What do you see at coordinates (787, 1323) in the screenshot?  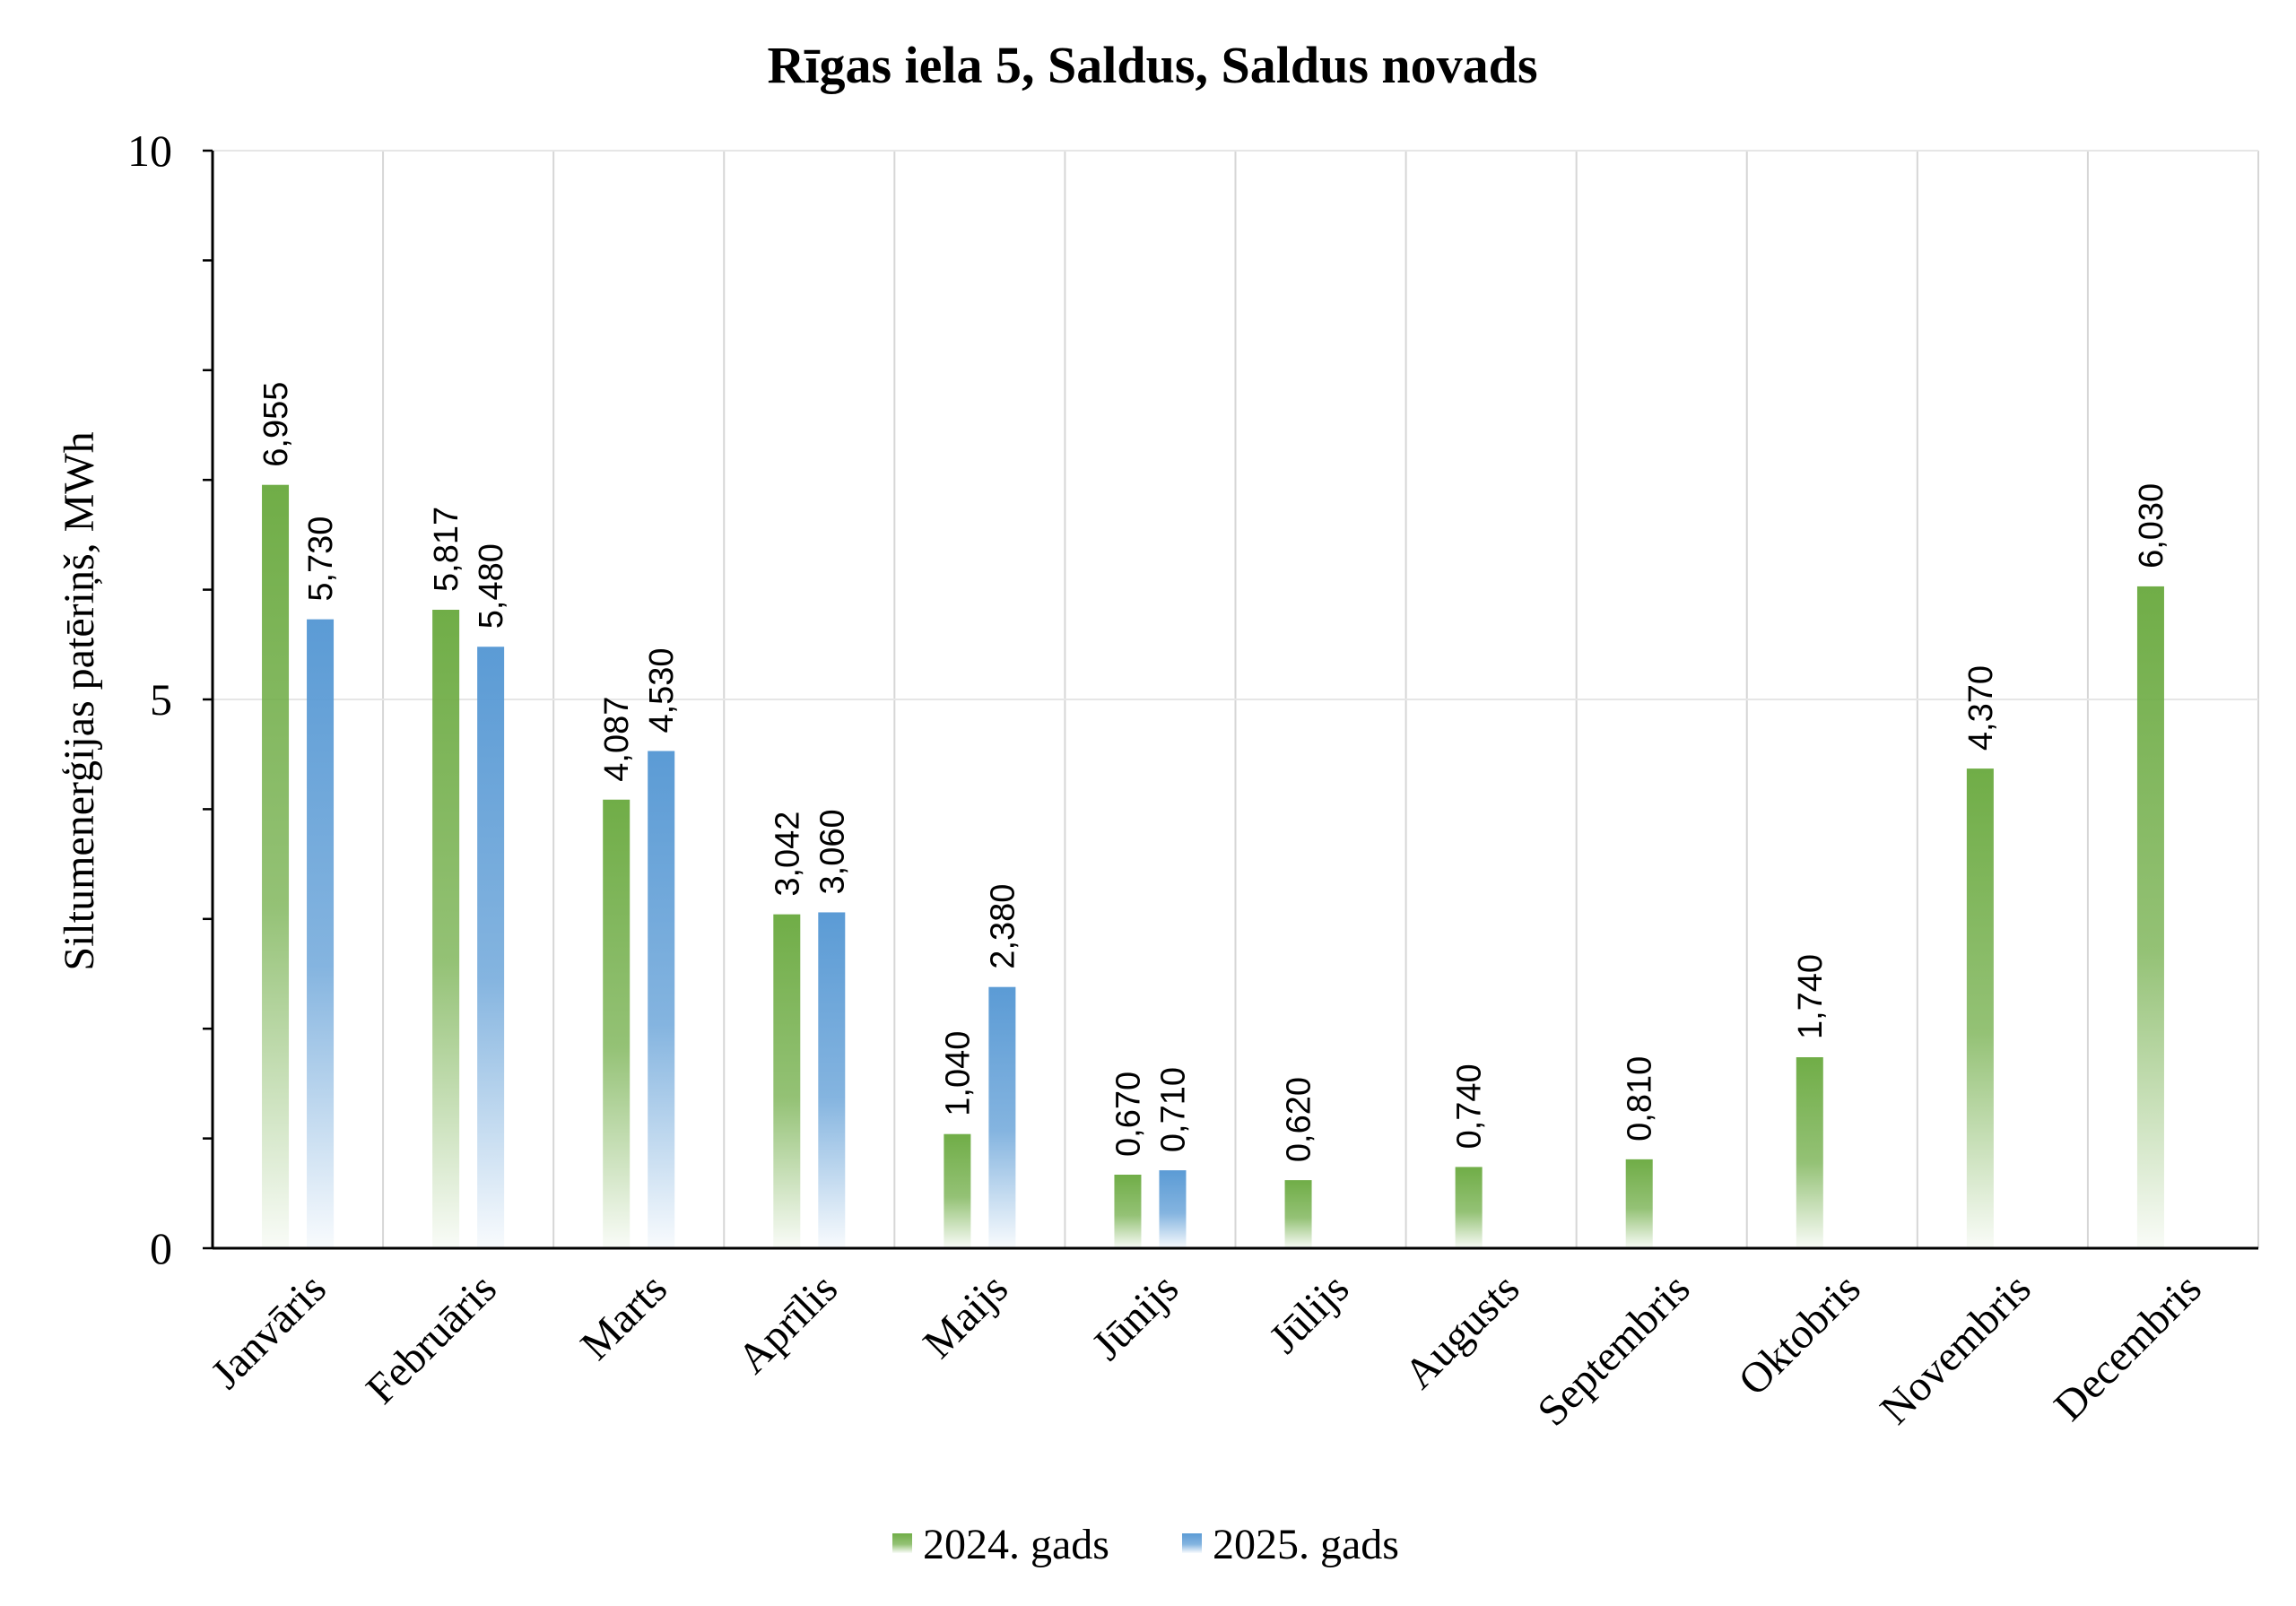 I see `category-label: Aprīlis` at bounding box center [787, 1323].